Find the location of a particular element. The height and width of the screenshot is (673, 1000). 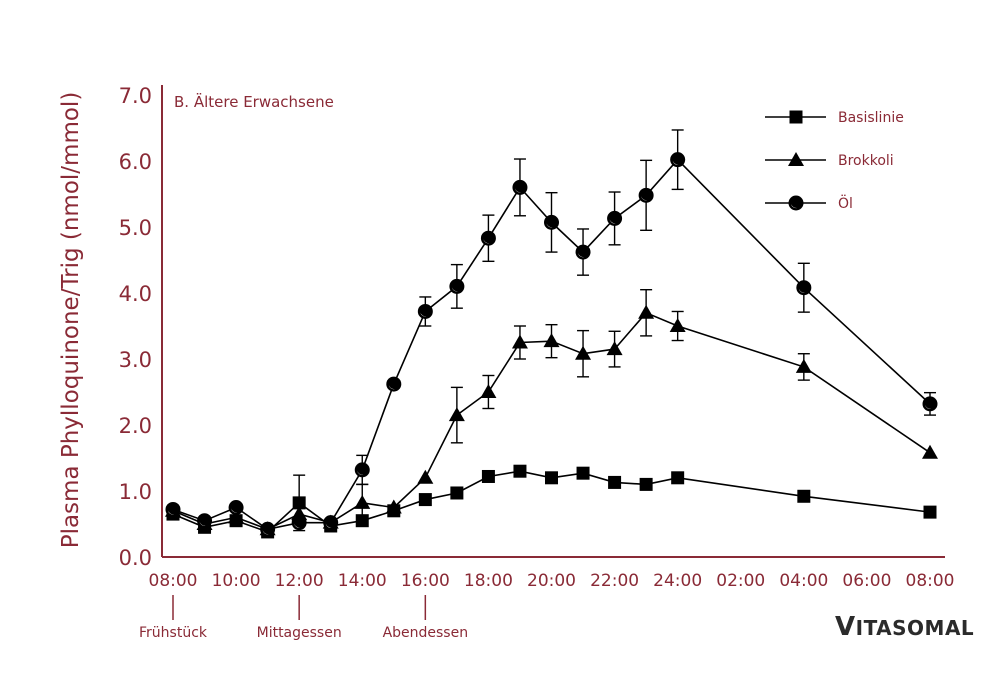

x-tick-label: 04:00 is located at coordinates (803, 581).